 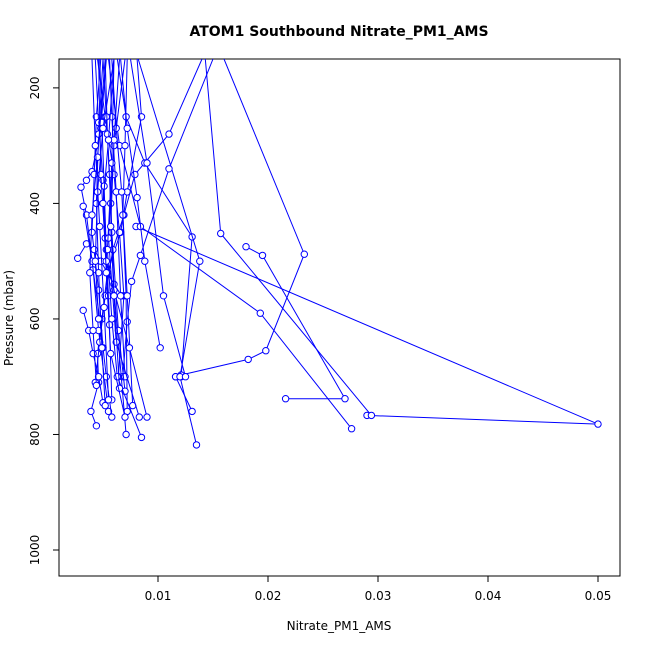 I want to click on y-axis-label: Pressure (mbar), so click(x=9, y=318).